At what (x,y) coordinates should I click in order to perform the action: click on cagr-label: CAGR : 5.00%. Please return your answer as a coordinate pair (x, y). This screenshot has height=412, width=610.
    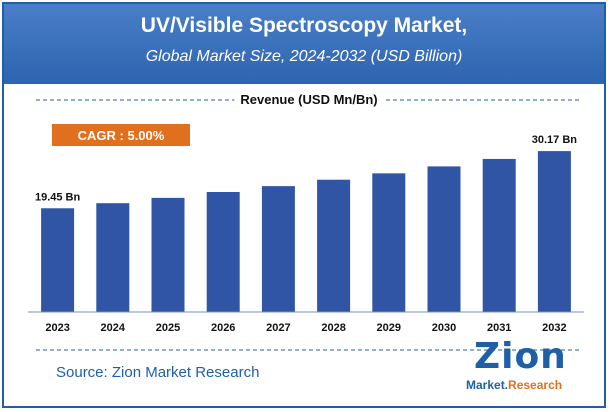
    Looking at the image, I should click on (121, 135).